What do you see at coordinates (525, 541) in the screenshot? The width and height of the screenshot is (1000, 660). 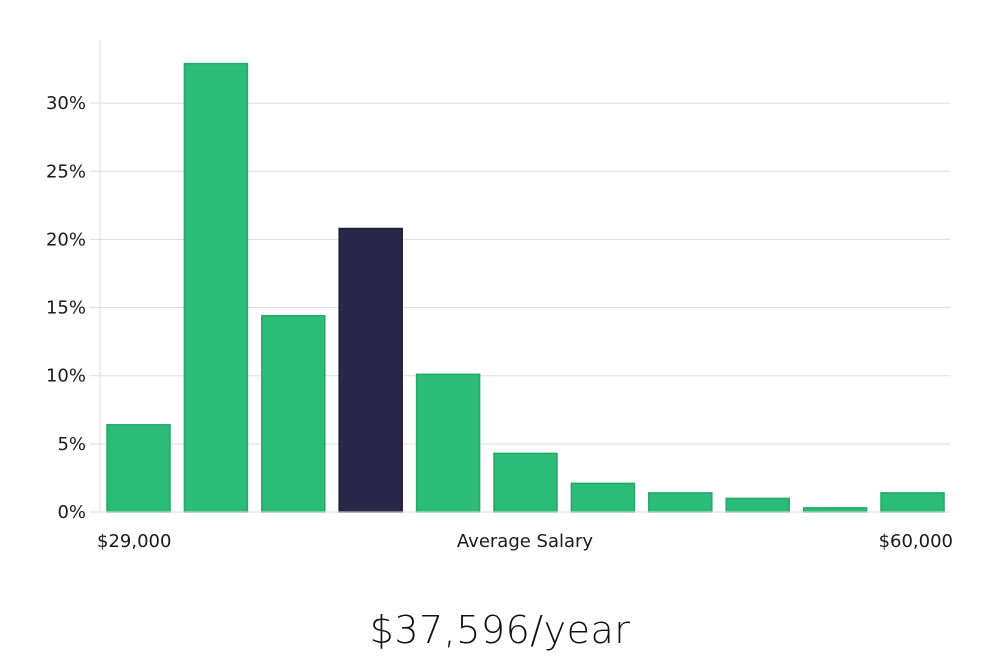 I see `x-axis-title: Average Salary` at bounding box center [525, 541].